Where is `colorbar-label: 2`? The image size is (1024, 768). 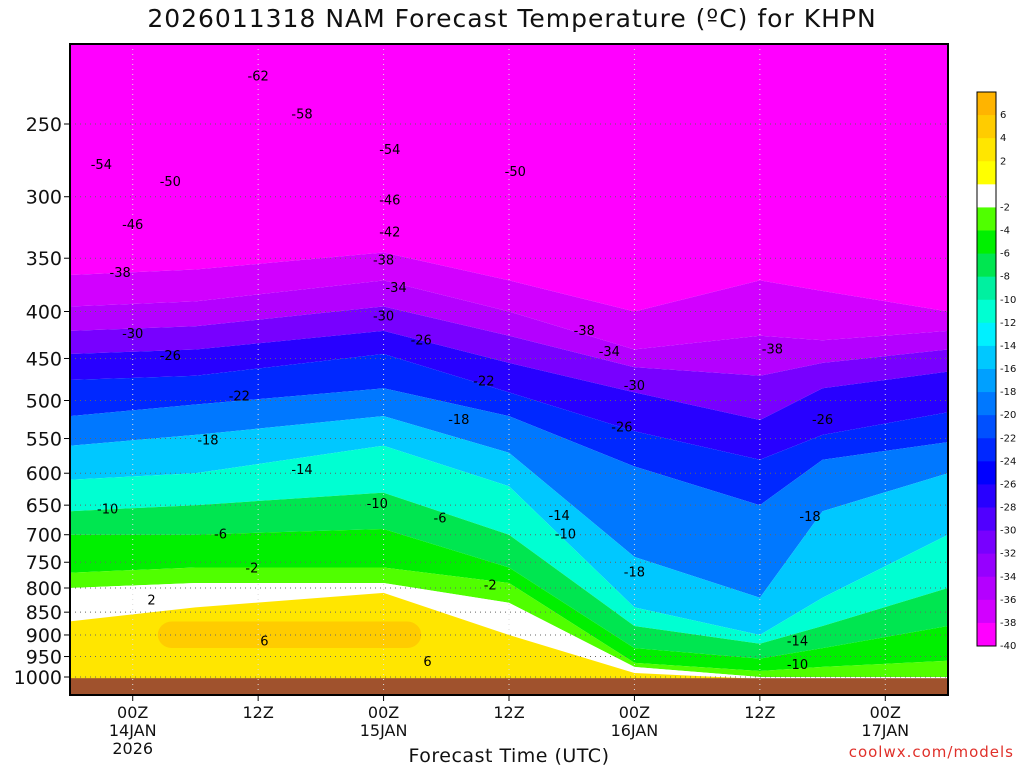
colorbar-label: 2 is located at coordinates (1003, 161).